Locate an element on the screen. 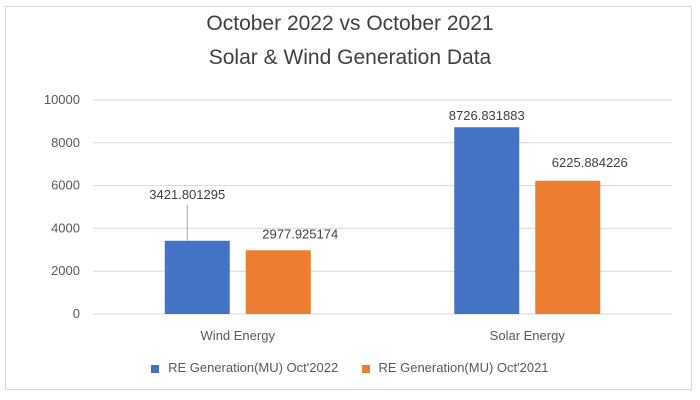  x-category-label-wind-energy: Wind Energy is located at coordinates (238, 335).